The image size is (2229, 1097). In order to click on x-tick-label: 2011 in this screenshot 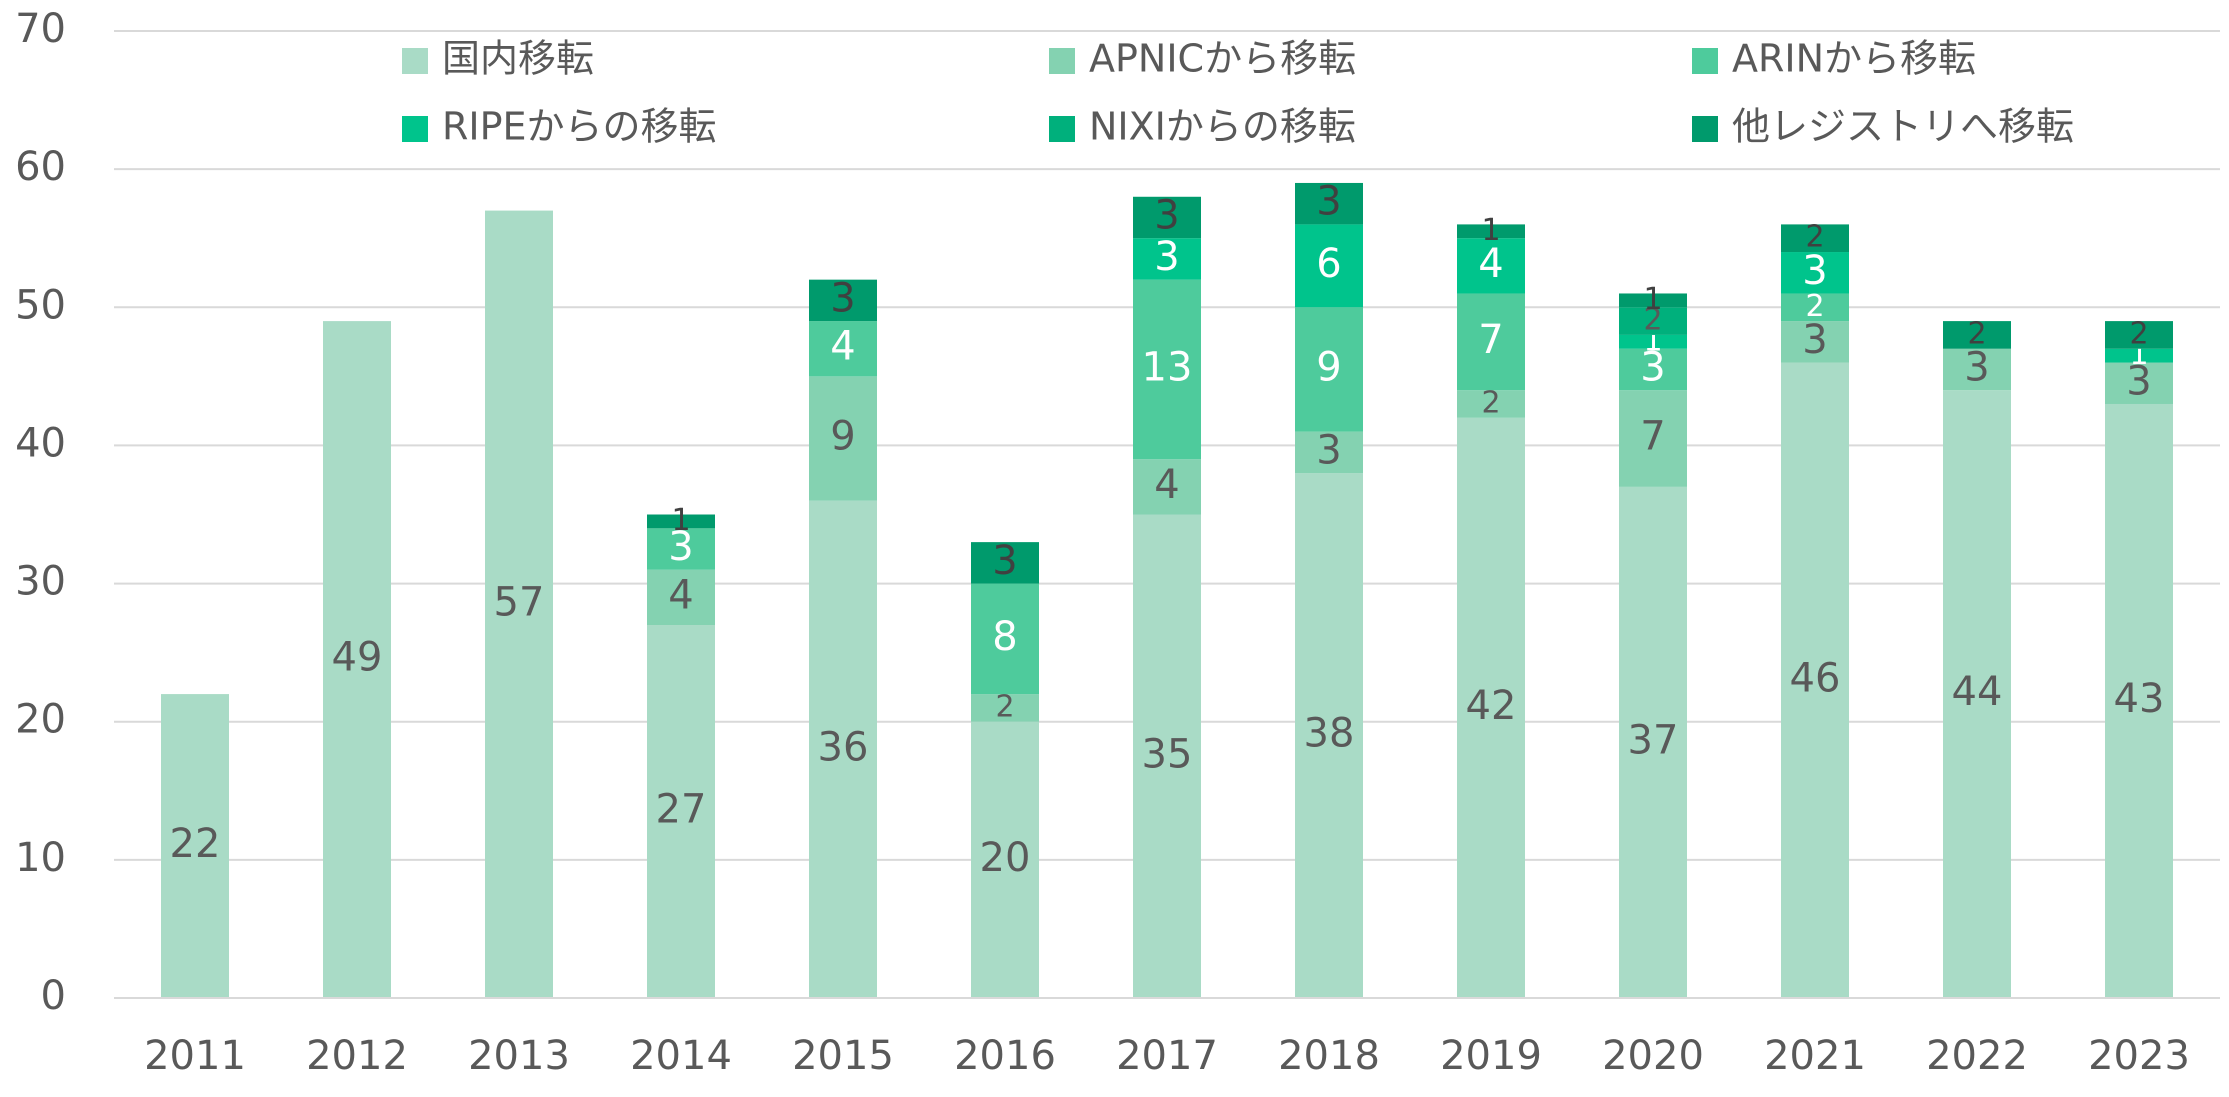, I will do `click(195, 1056)`.